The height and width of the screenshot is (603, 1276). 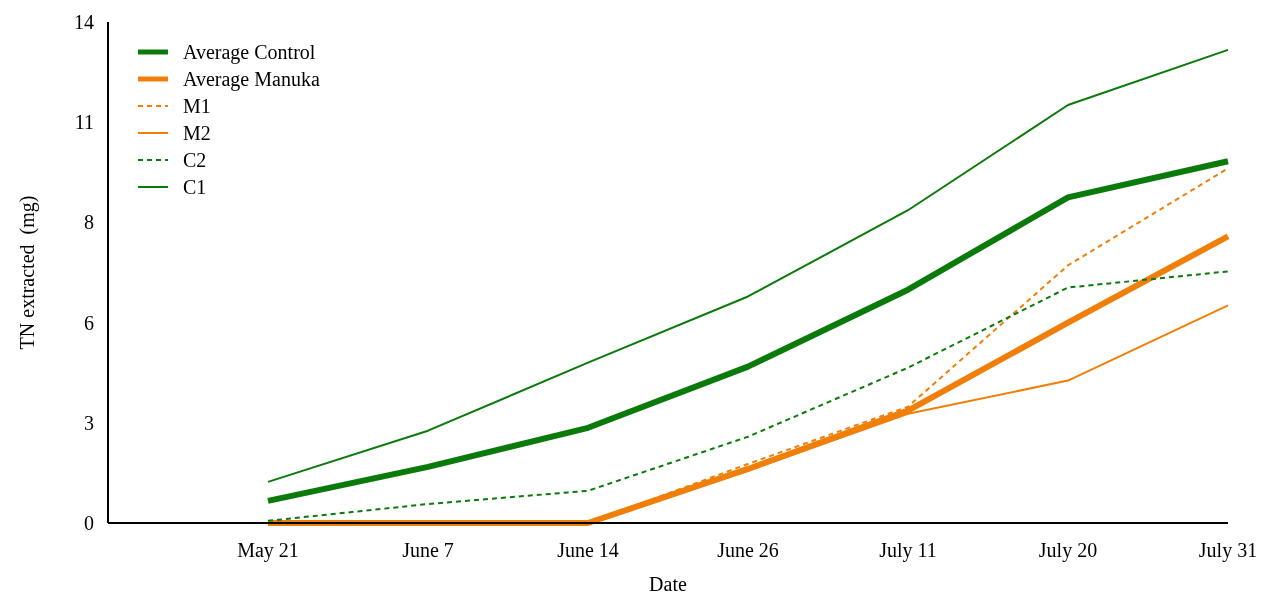 I want to click on y-axis-title: TN extracted (mg), so click(x=27, y=272).